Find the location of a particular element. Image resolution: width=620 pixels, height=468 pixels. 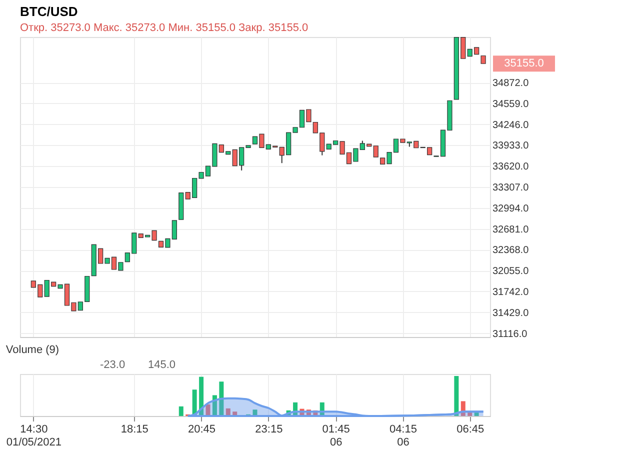

chart-subtitle: Откр. 35273.0 Макс. 35273.0 Мин. 35155.0 Закр. 35155.0 is located at coordinates (164, 28).